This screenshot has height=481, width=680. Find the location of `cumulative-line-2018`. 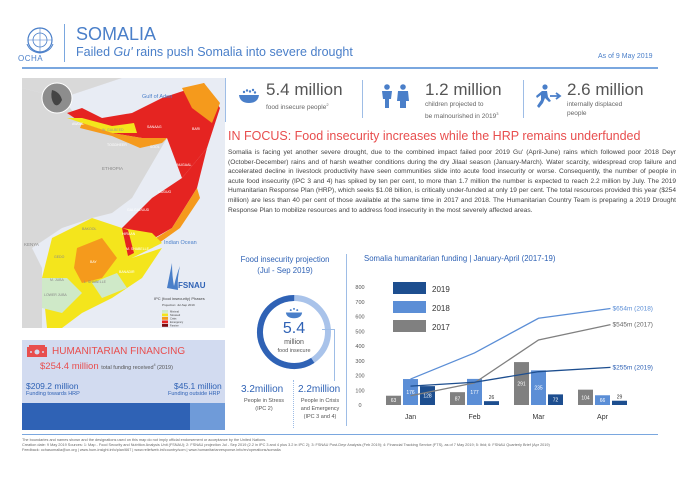

cumulative-line-2018 is located at coordinates (510, 343).